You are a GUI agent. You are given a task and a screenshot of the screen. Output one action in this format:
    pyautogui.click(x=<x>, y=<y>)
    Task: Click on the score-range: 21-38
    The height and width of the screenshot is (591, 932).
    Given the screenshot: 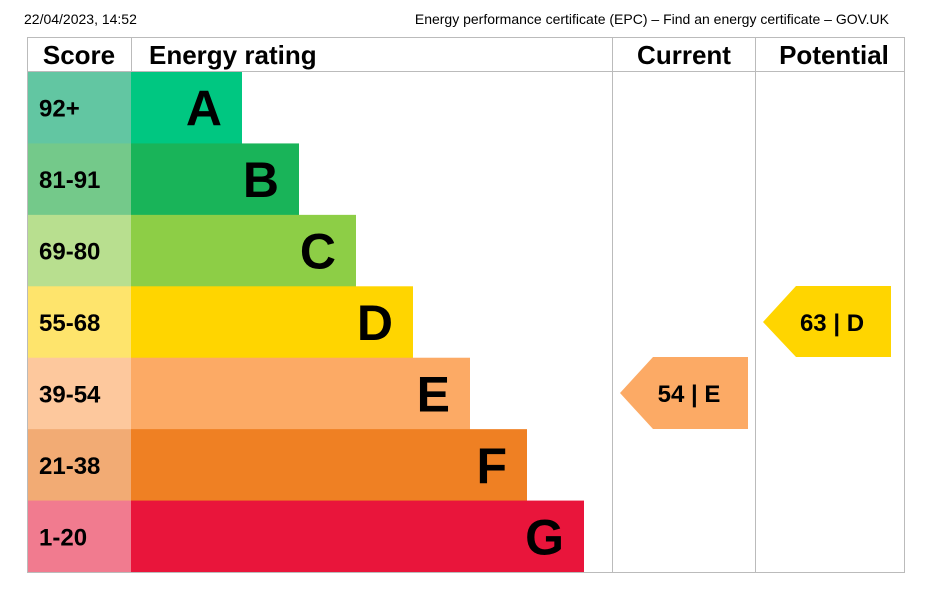 What is the action you would take?
    pyautogui.click(x=69, y=466)
    